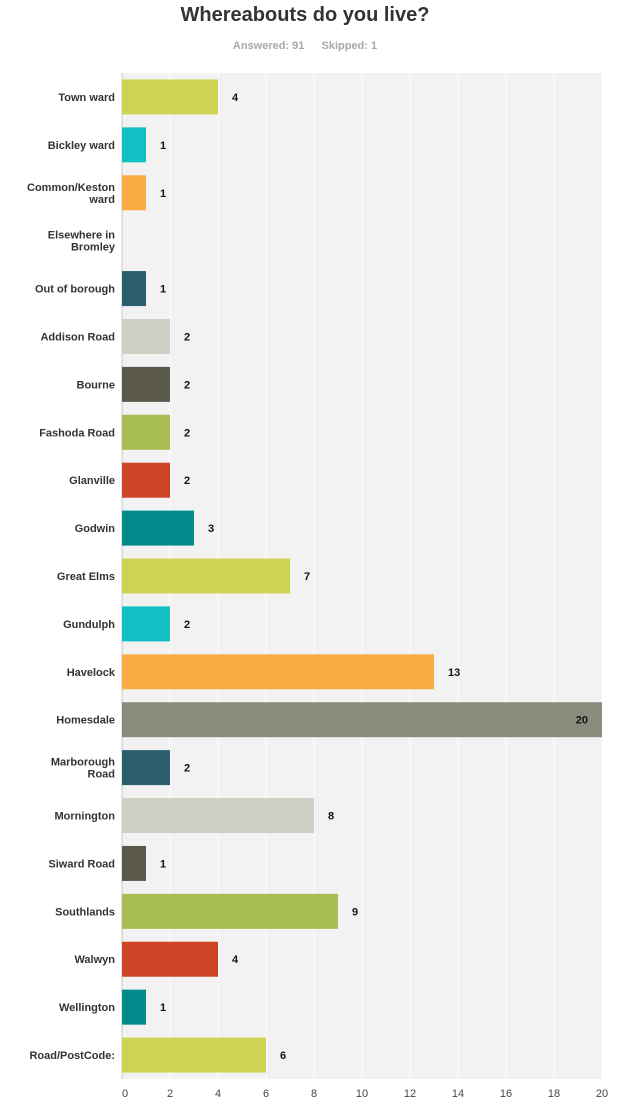 This screenshot has width=639, height=1111. I want to click on category-label: Bourne, so click(96, 385).